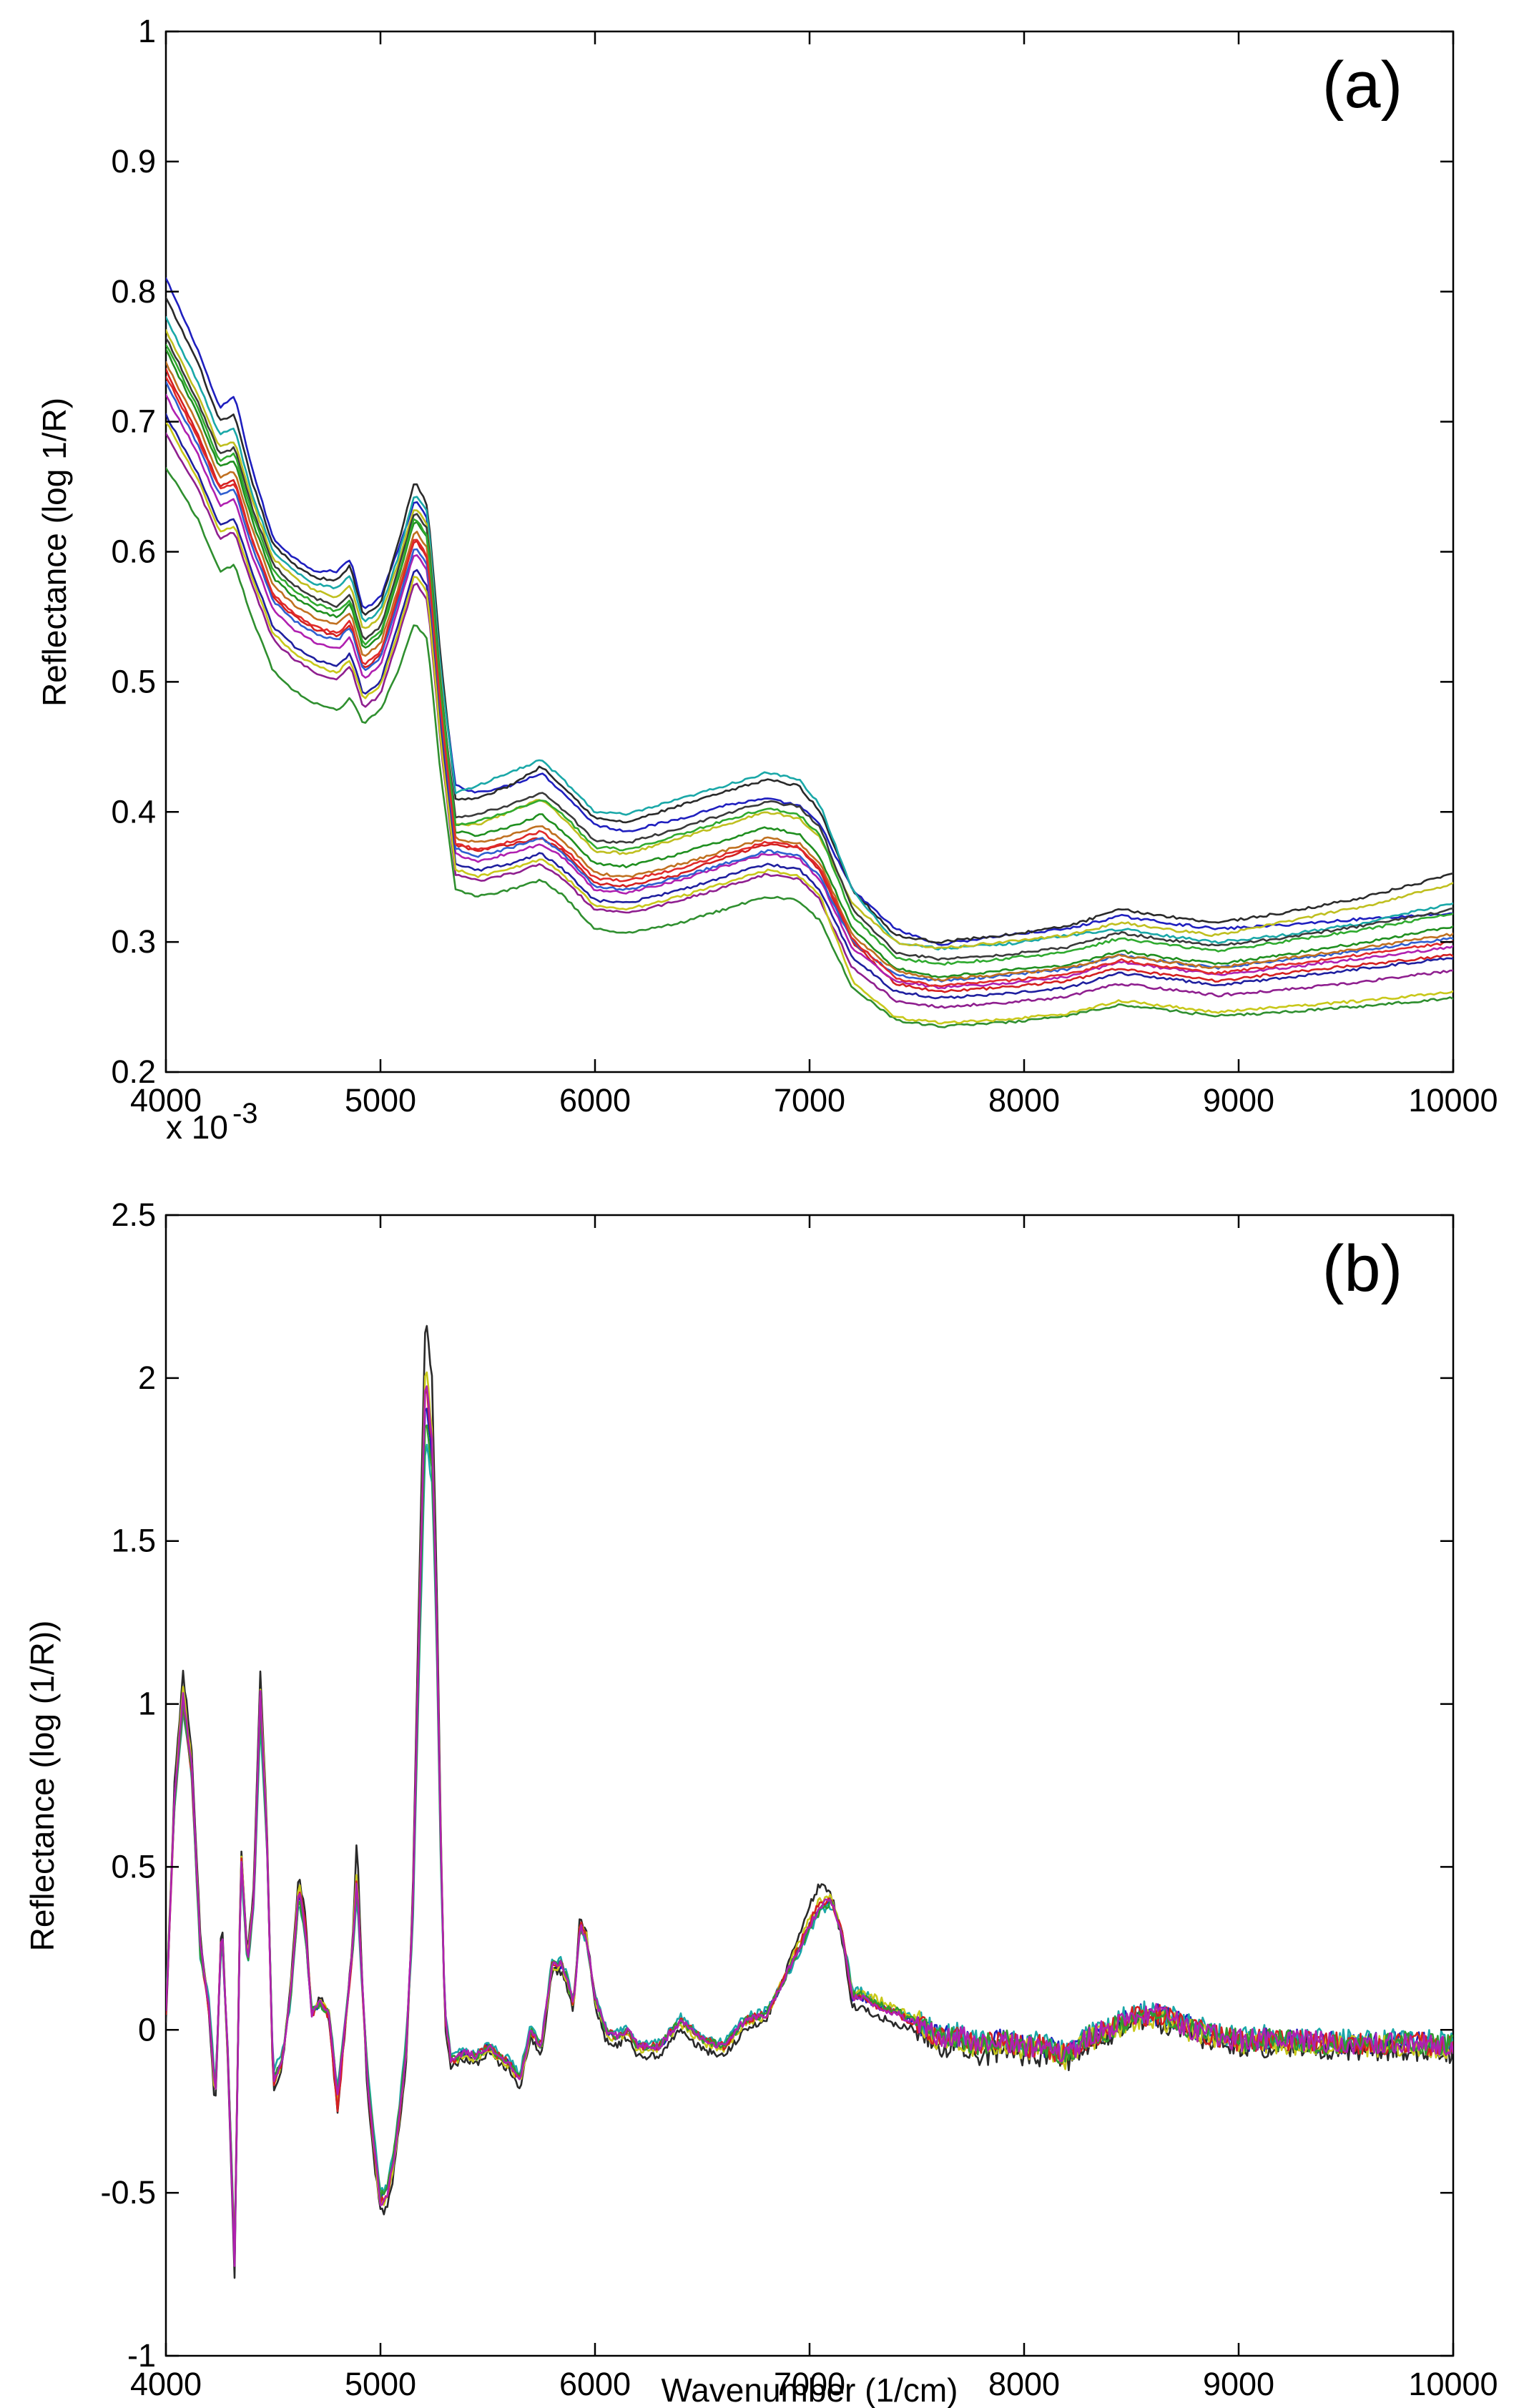  I want to click on panel-b-x-tick-label: 5000, so click(380, 2384).